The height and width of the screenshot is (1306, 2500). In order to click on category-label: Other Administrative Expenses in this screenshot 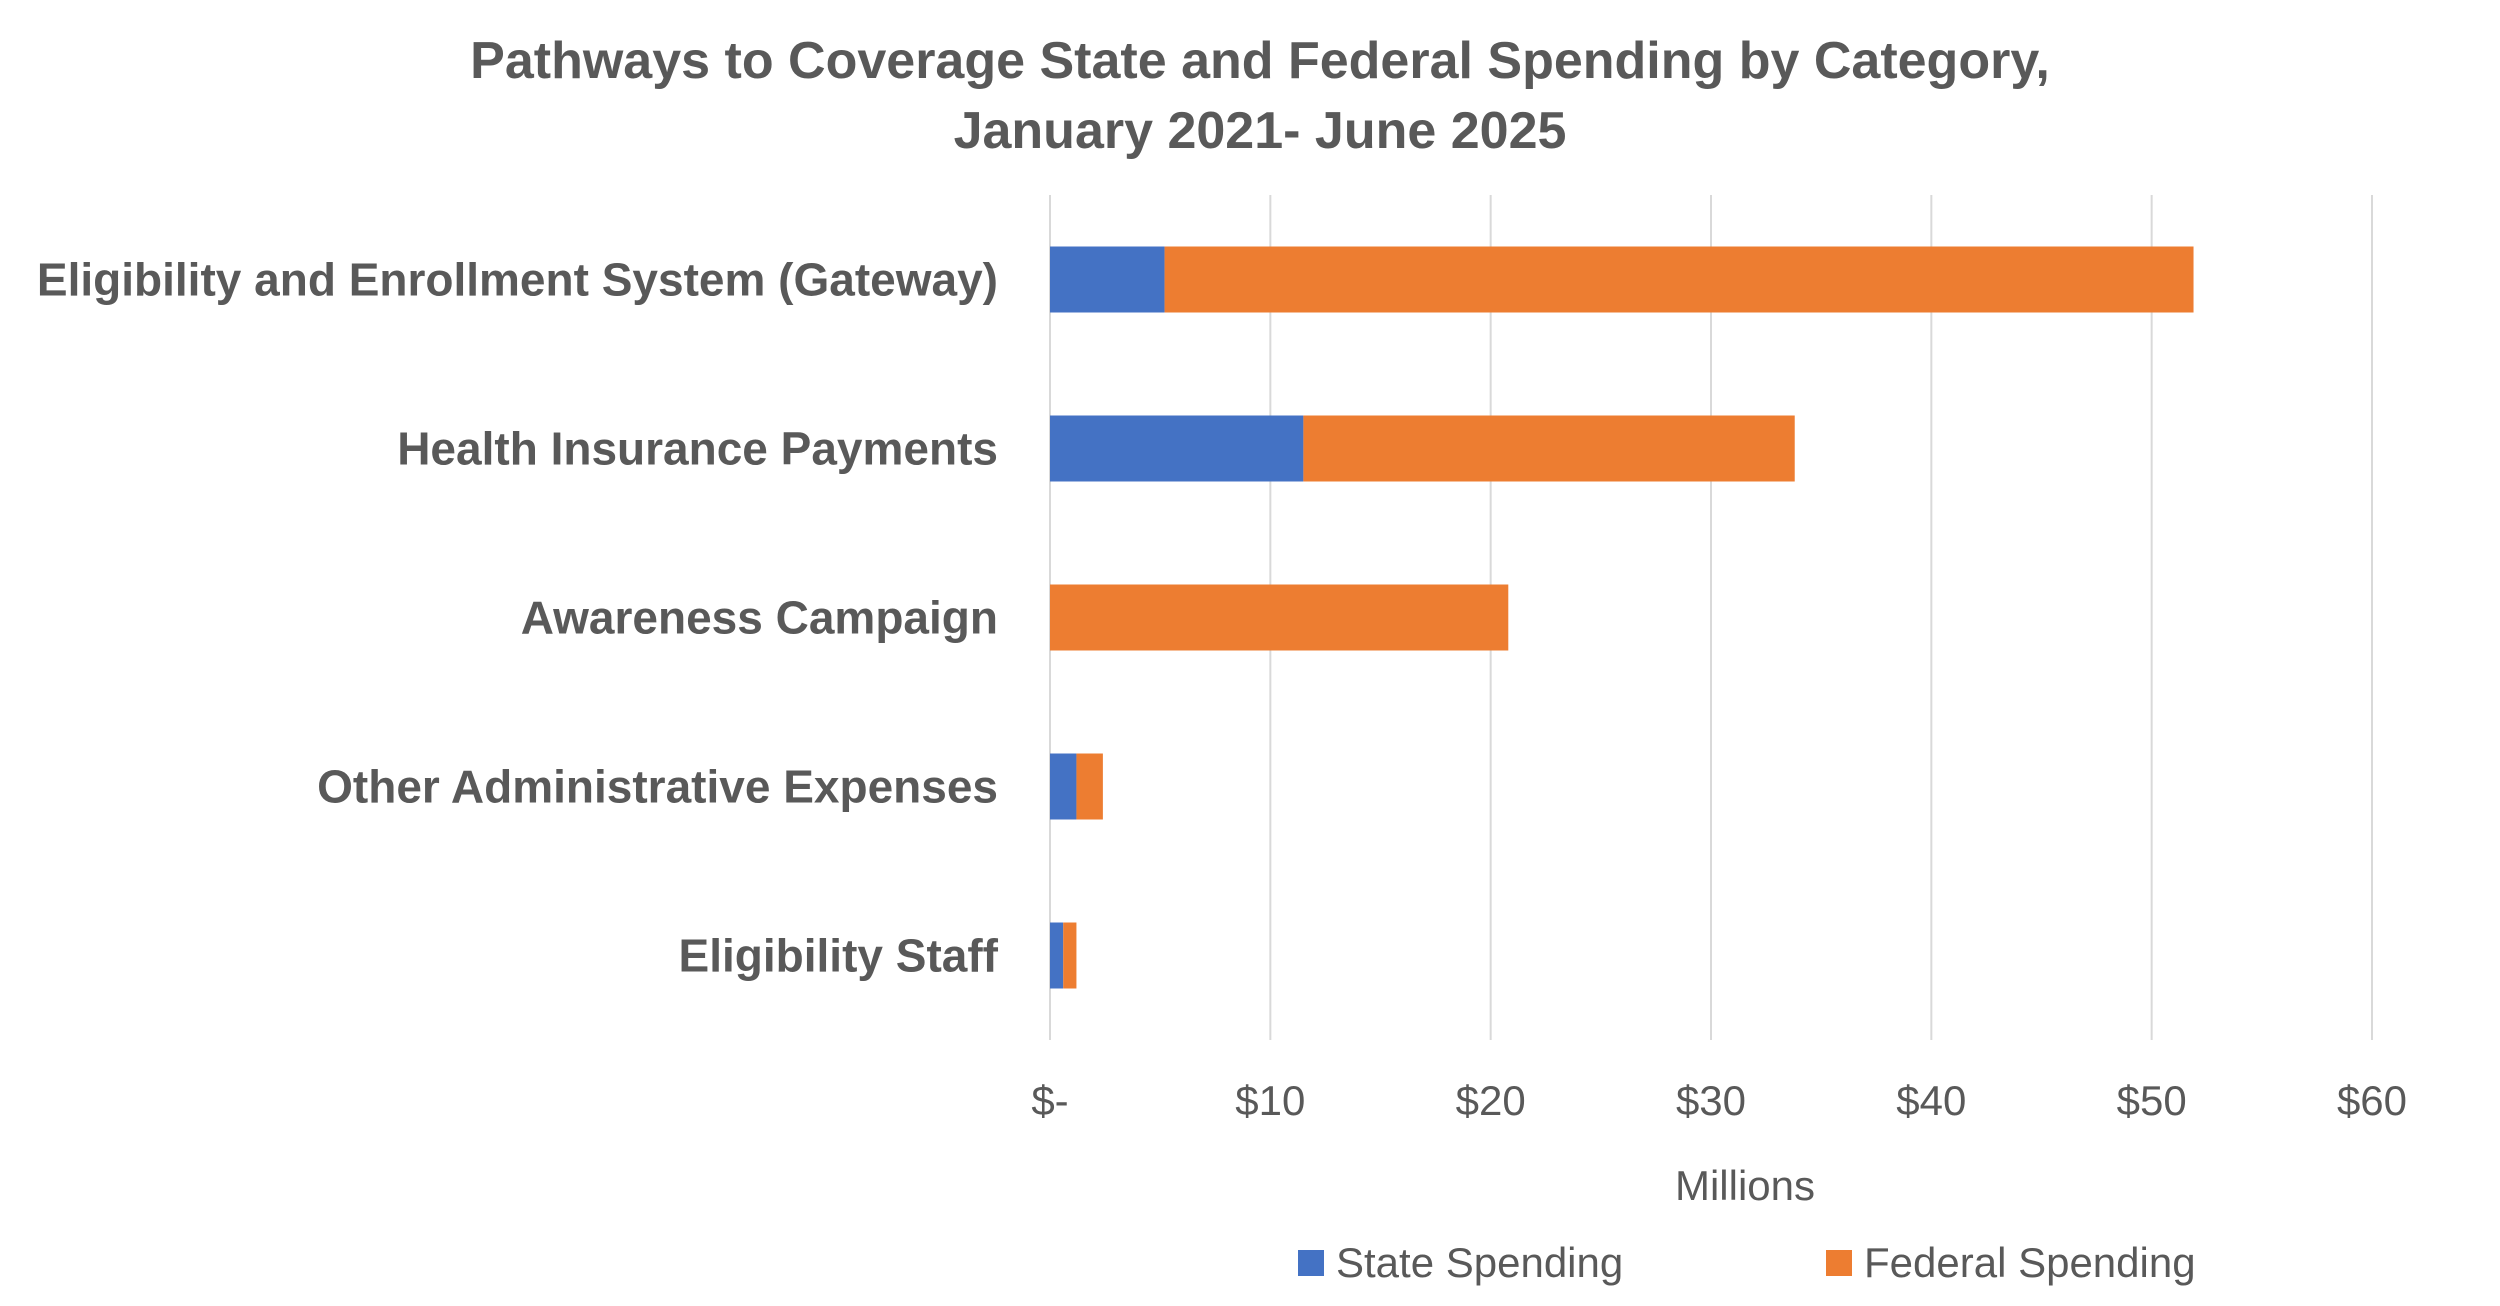, I will do `click(657, 787)`.